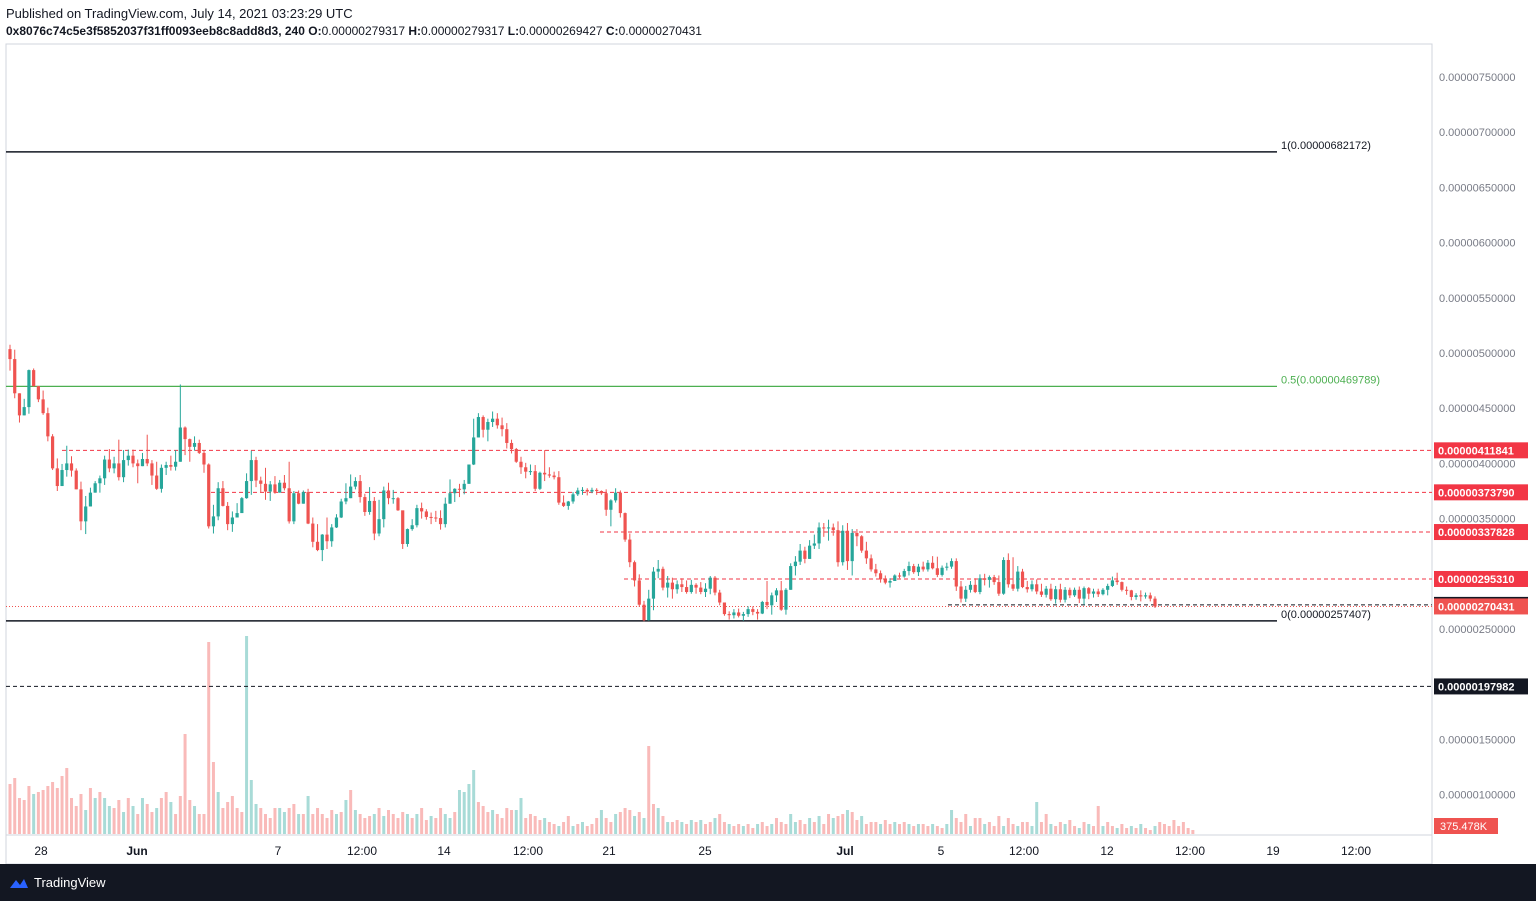  Describe the element at coordinates (19, 883) in the screenshot. I see `tradingview-cloud-icon` at that location.